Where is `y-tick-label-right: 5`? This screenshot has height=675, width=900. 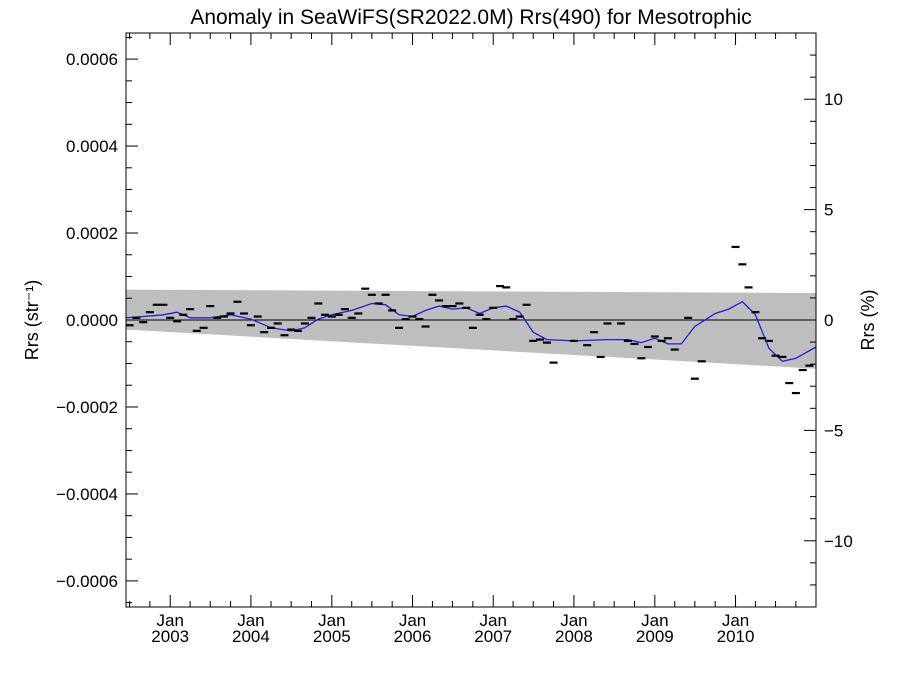 y-tick-label-right: 5 is located at coordinates (828, 210).